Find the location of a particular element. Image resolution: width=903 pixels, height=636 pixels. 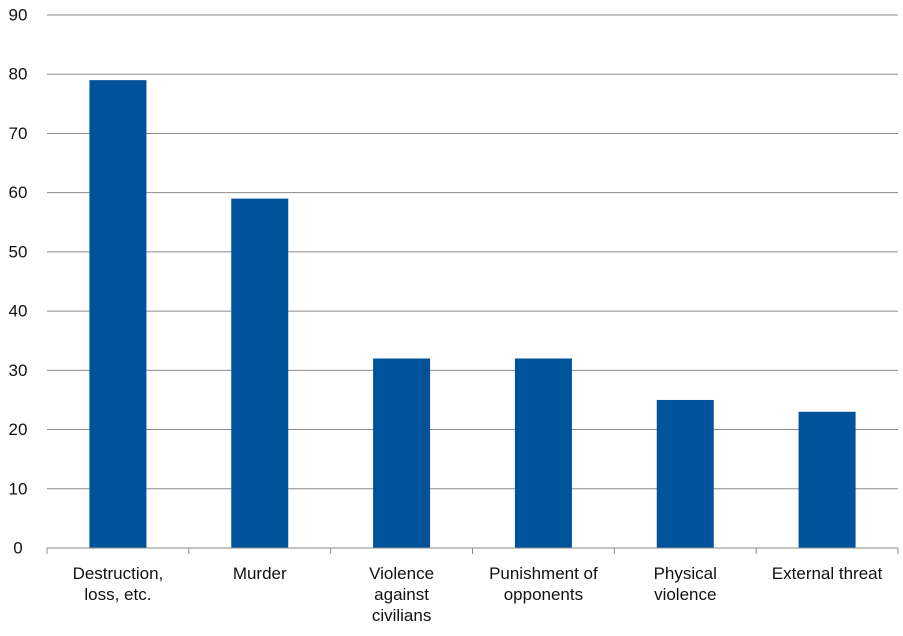

y-axis-ticks: 0 10 20 30 40 50 60 70 80 90 is located at coordinates (18, 282).